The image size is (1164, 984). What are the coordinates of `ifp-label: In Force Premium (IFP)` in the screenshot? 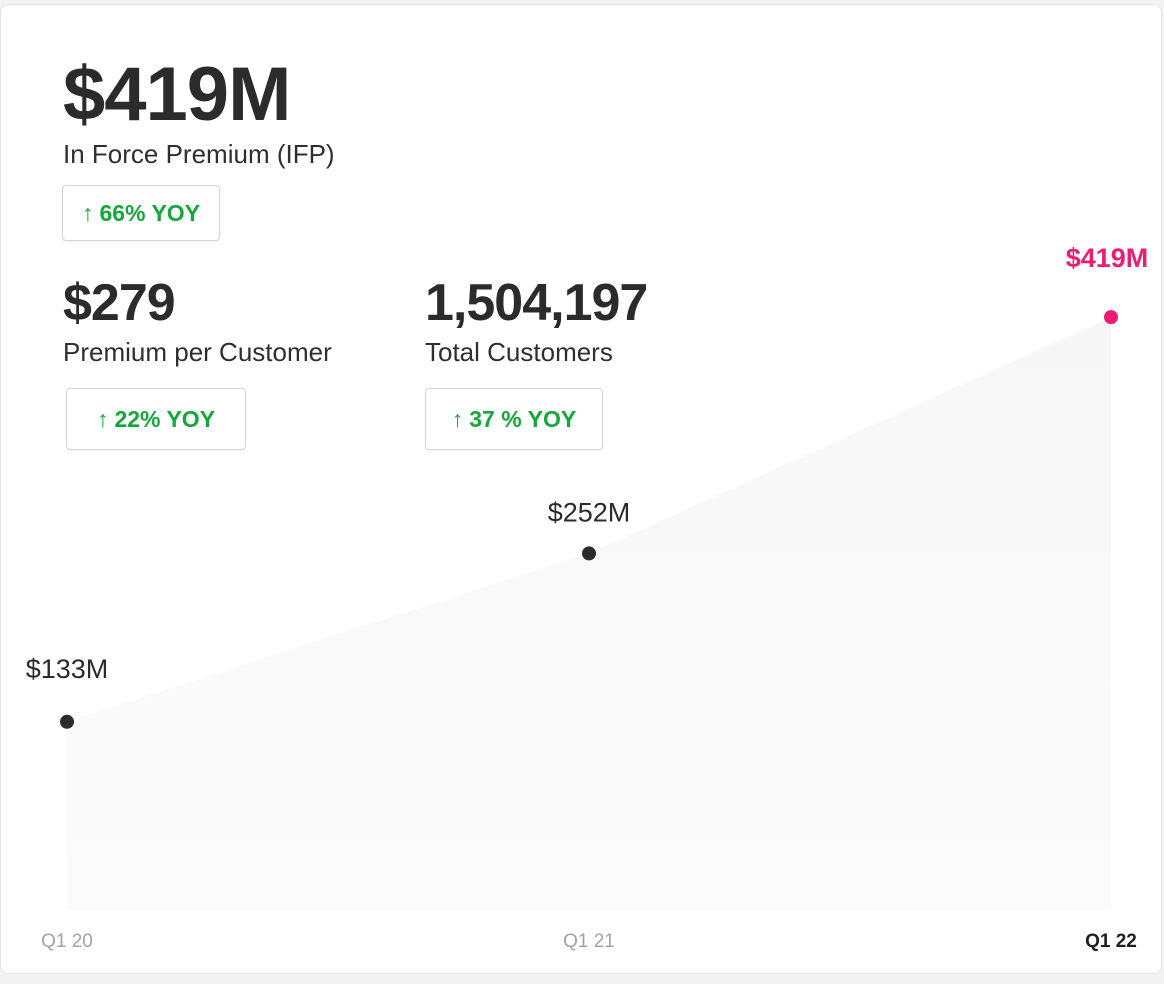 It's located at (199, 154).